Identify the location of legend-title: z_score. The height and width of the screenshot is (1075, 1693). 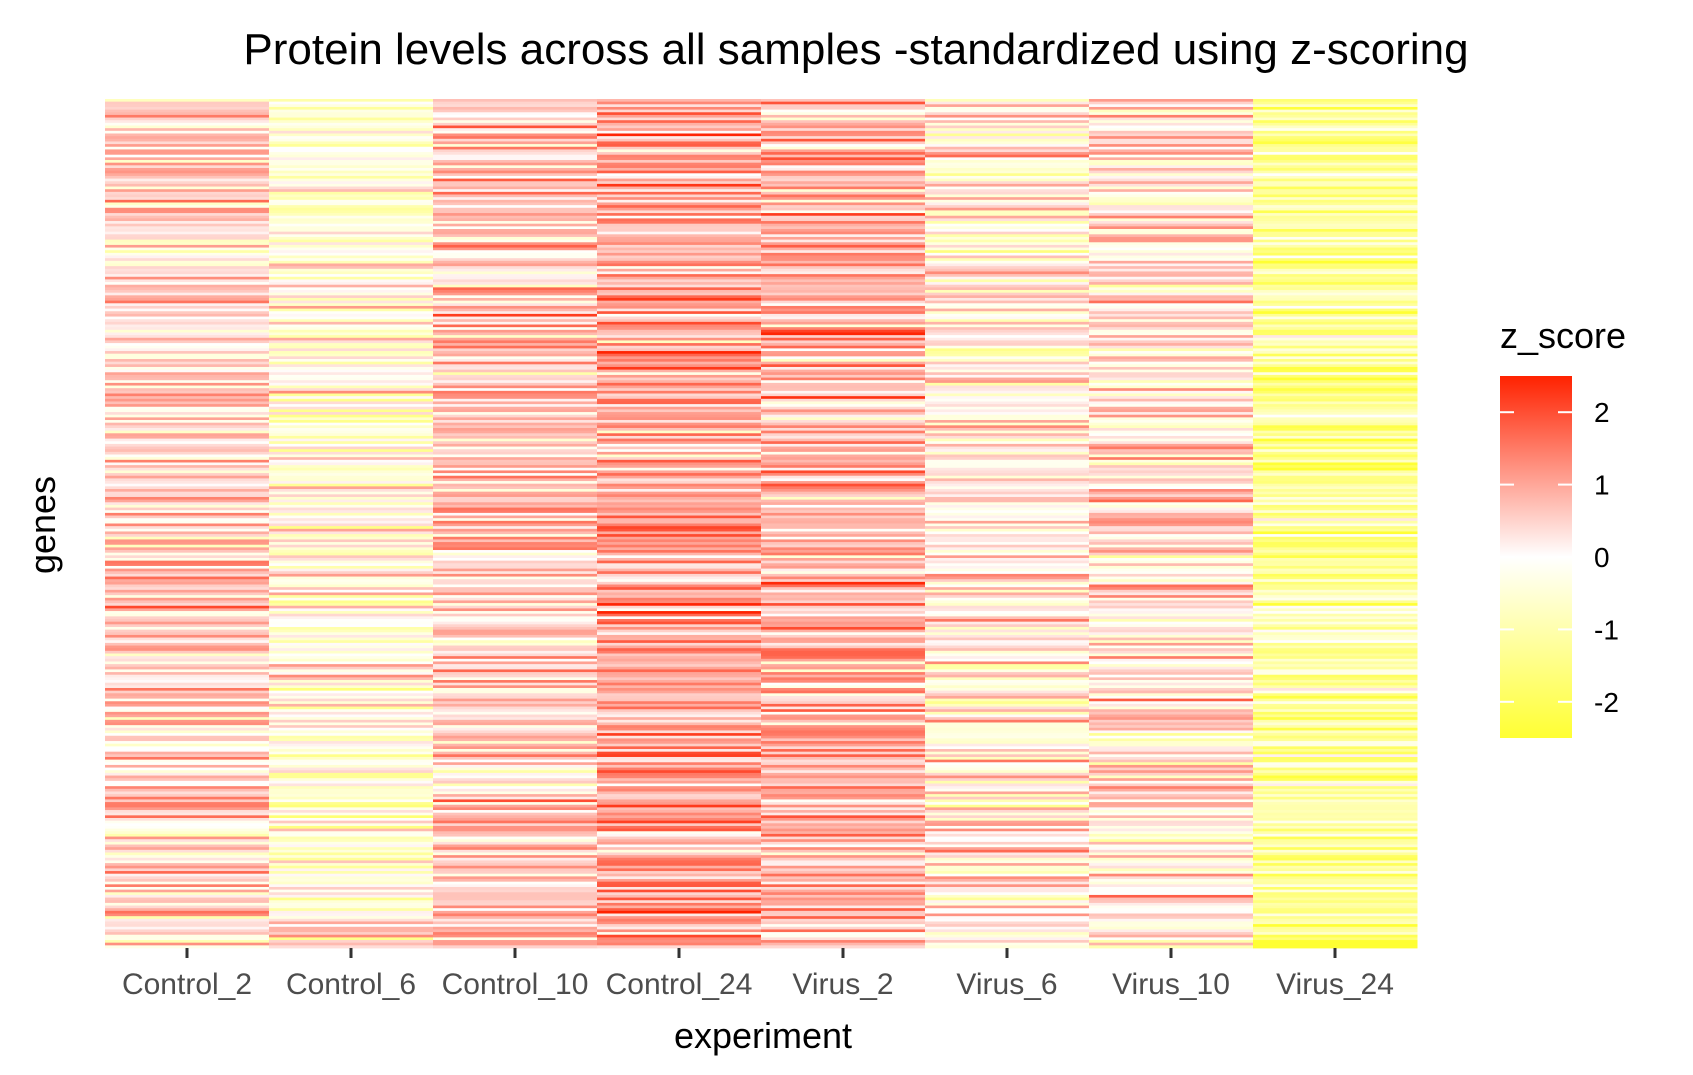
(1563, 335).